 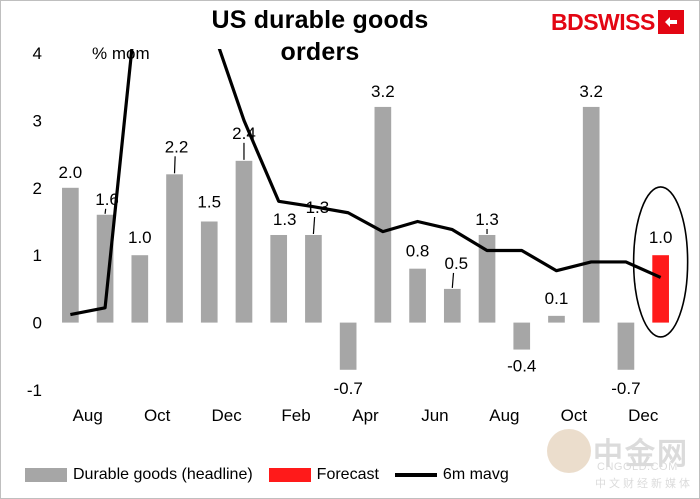 I want to click on legend-swatch-mavg, so click(x=415, y=475).